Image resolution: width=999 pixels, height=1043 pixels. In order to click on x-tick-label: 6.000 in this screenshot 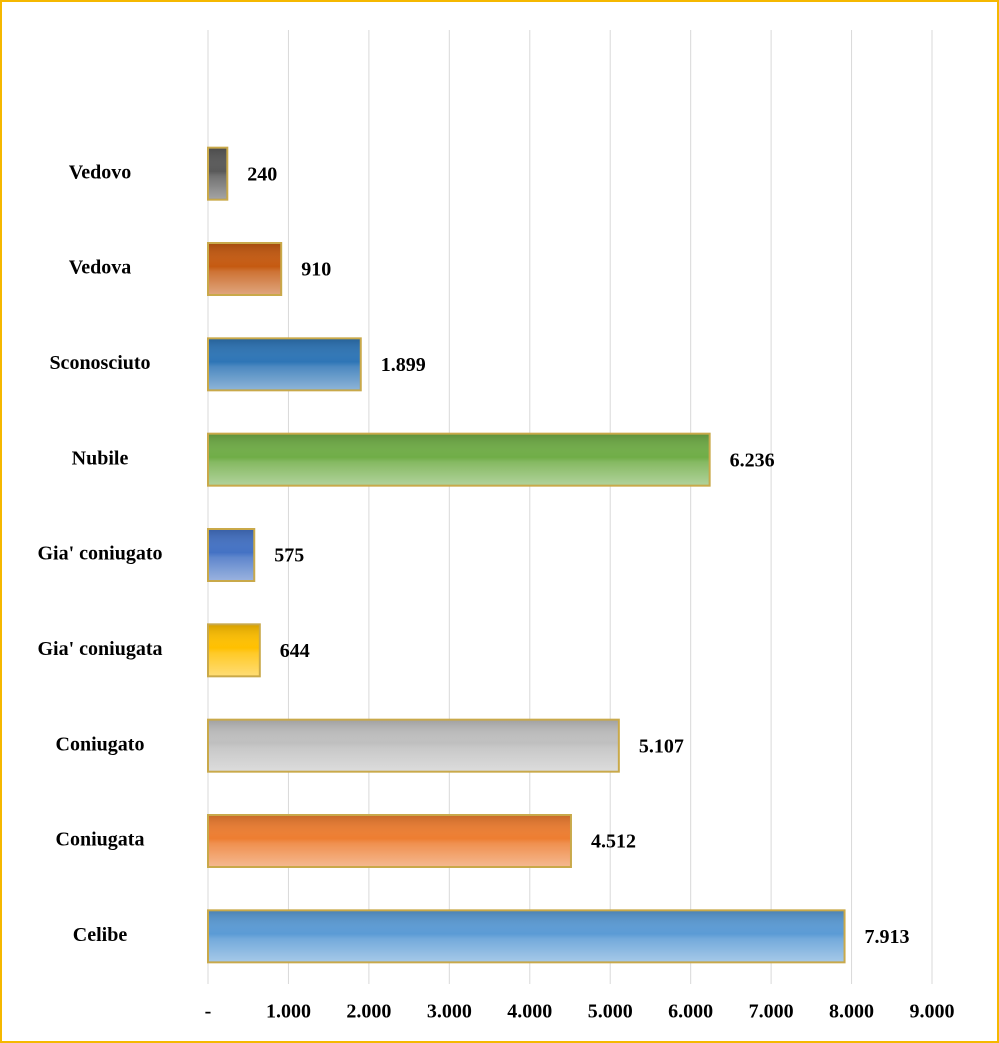, I will do `click(690, 1012)`.